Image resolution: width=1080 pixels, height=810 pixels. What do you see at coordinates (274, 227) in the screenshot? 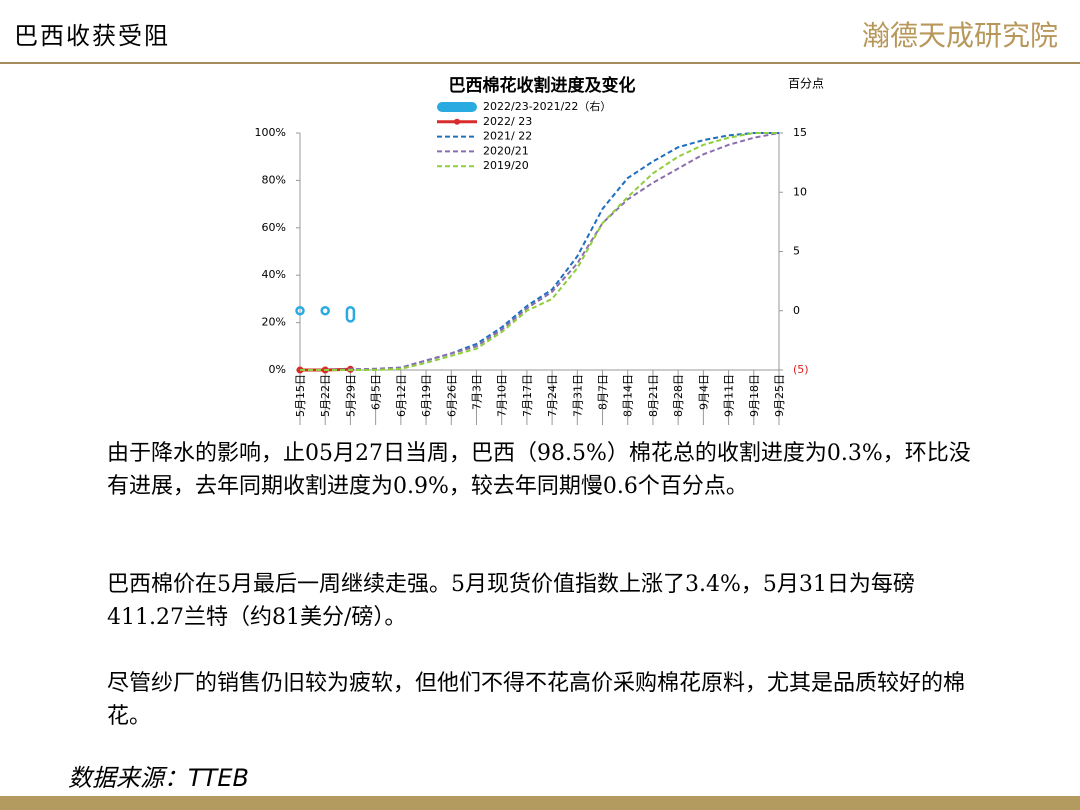
I see `y-tick-label: 60%` at bounding box center [274, 227].